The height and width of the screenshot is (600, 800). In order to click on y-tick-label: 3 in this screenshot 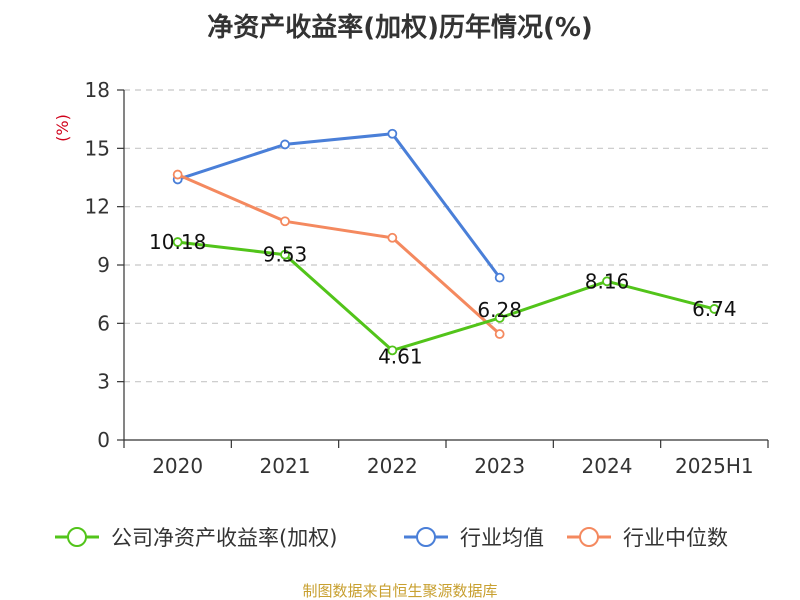, I will do `click(103, 382)`.